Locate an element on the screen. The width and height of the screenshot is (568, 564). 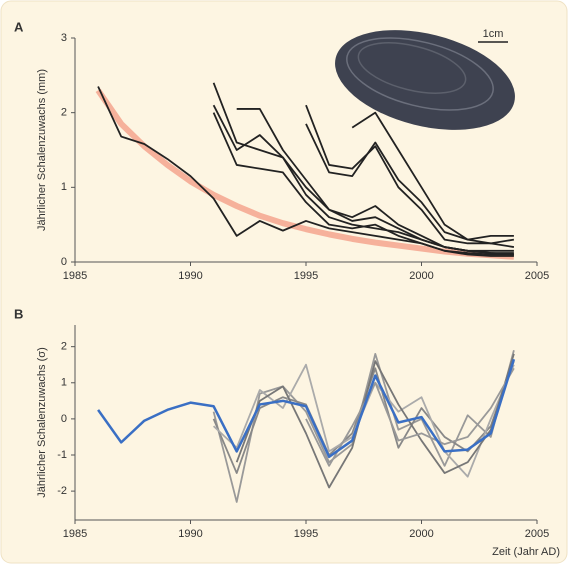
panel-label: B is located at coordinates (18, 313).